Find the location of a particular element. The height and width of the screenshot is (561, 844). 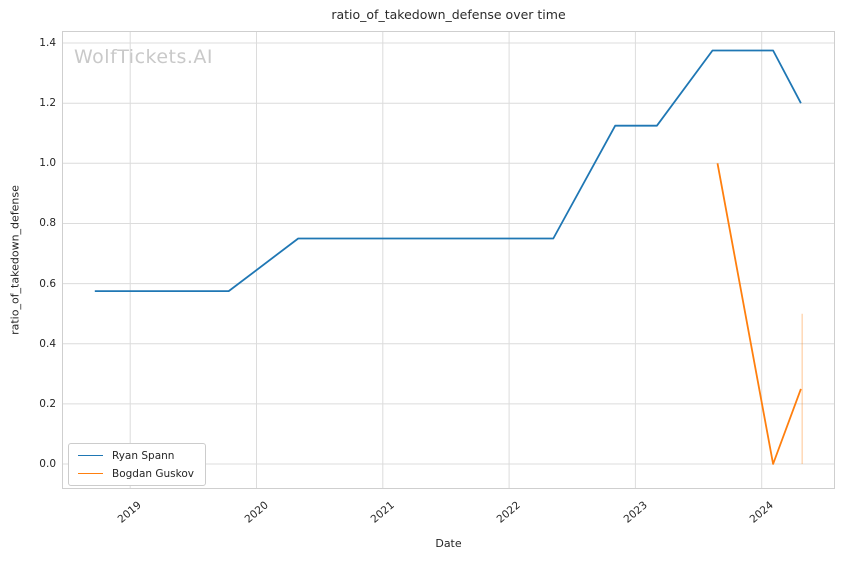

y-tick-label: 0.0 is located at coordinates (47, 463).